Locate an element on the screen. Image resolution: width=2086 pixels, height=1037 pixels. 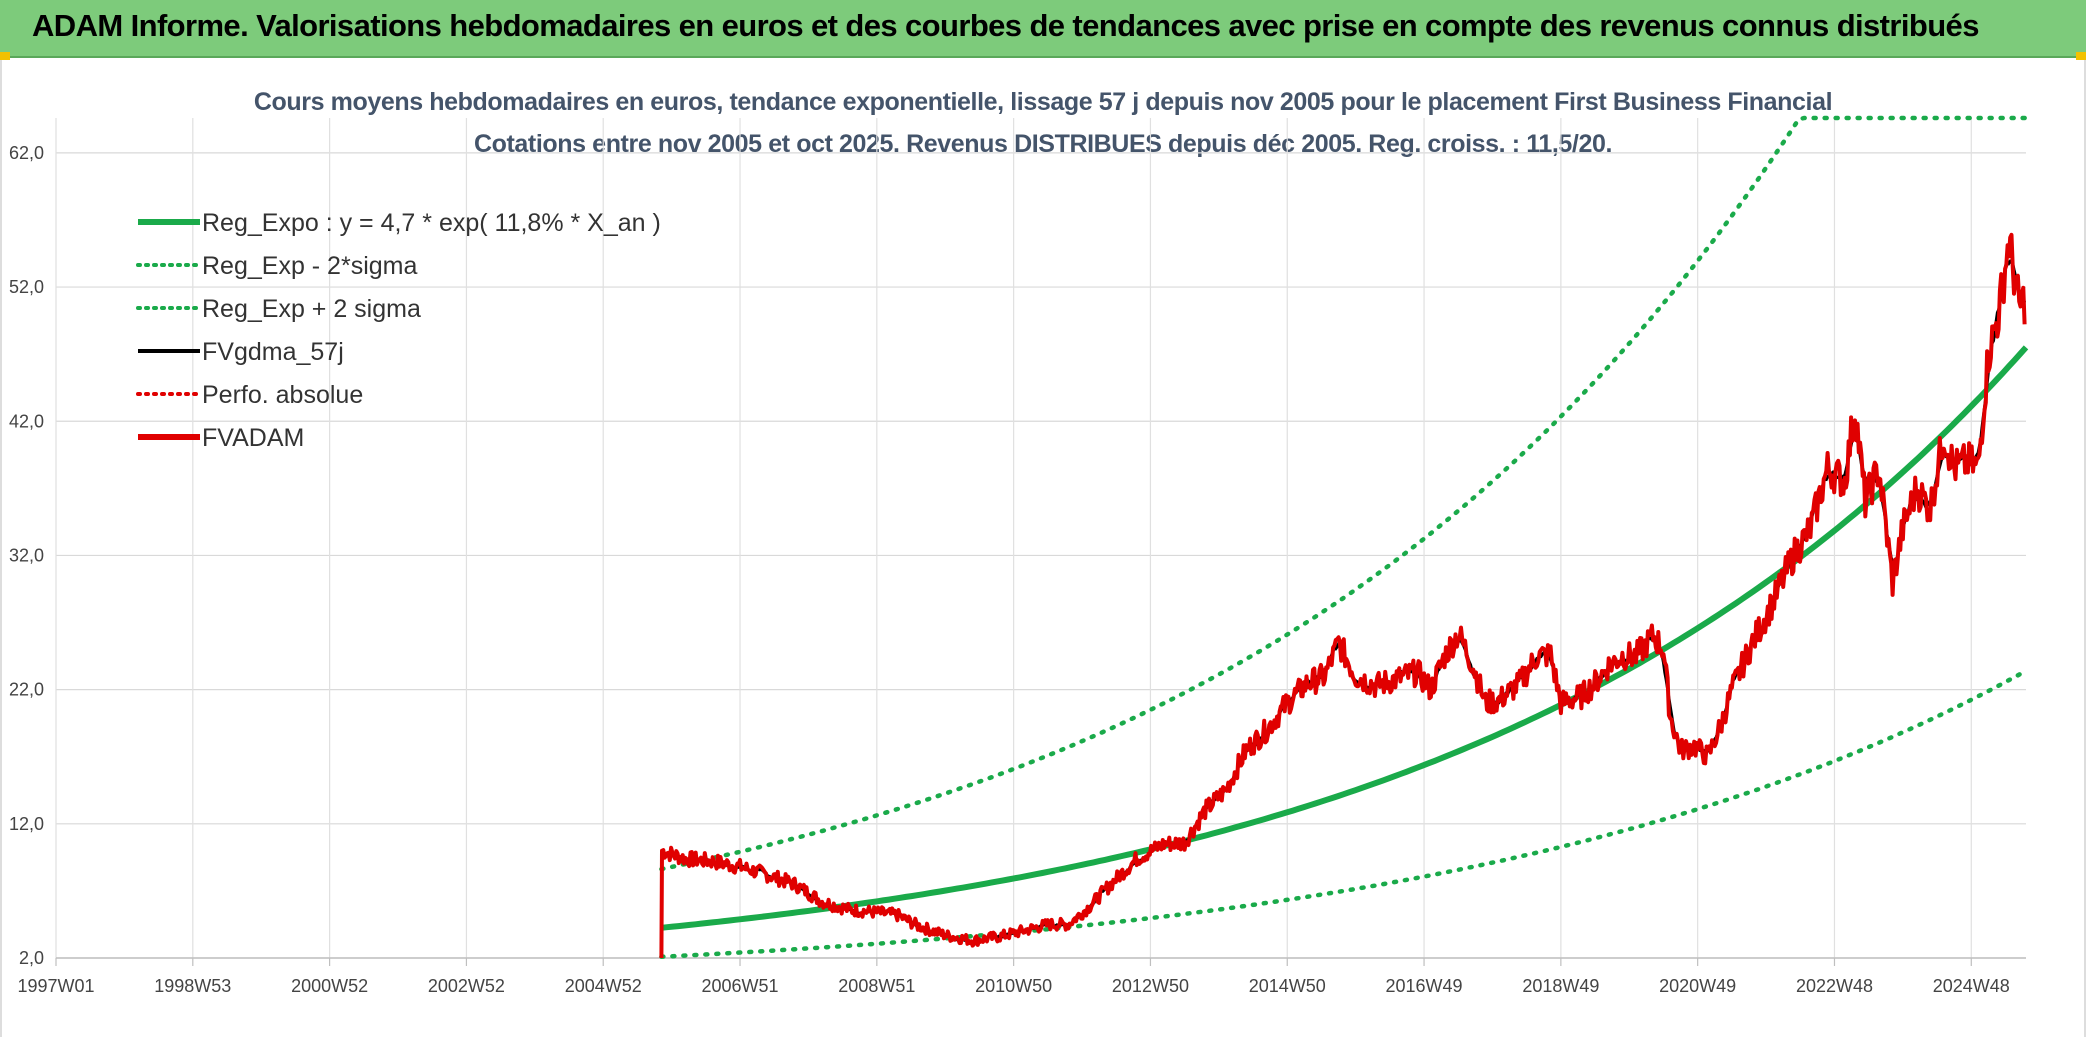
legend-label: Reg_Expo : y = 4,7 * exp( 11,8% * X_an ) is located at coordinates (431, 223).